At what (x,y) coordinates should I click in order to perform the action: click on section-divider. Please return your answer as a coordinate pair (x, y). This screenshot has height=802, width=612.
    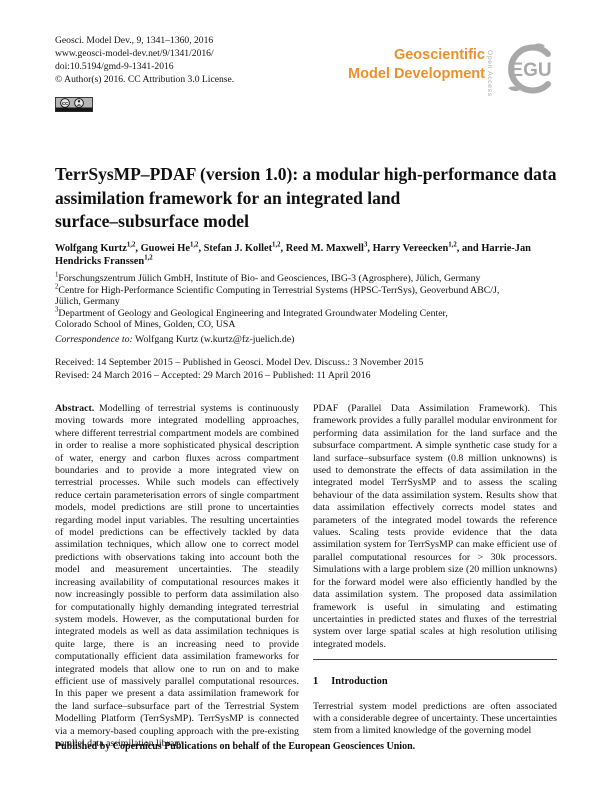
    Looking at the image, I should click on (435, 660).